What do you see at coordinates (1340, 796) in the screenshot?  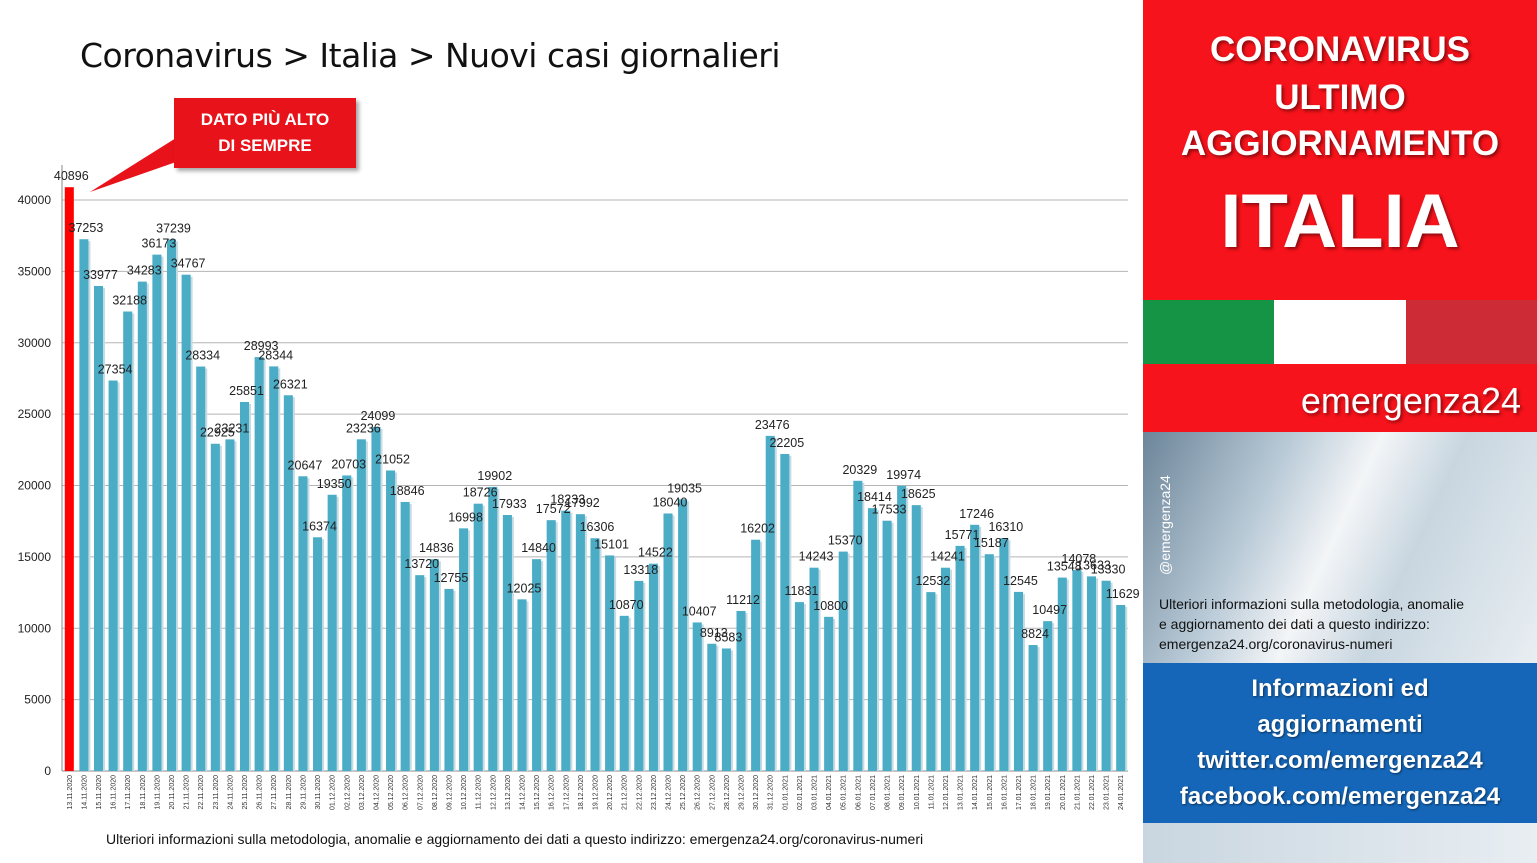 I see `facebook-link: facebook.com/emergenza24` at bounding box center [1340, 796].